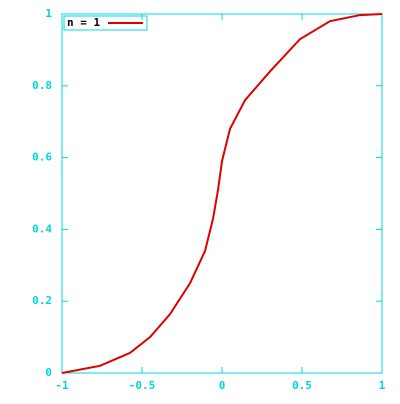  I want to click on x-tick-label: 0, so click(222, 385).